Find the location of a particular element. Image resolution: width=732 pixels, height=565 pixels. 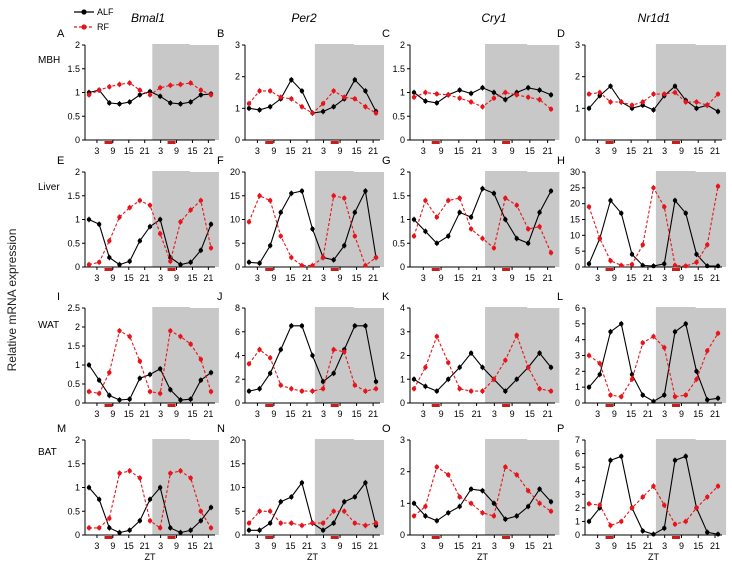

x-tick-label-i-7: 21 is located at coordinates (208, 414).